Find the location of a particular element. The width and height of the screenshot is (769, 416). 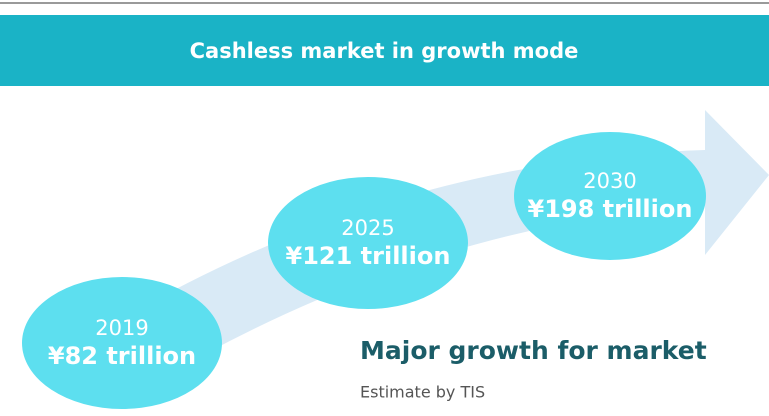

milestone-amount: ¥82 trillion is located at coordinates (122, 356).